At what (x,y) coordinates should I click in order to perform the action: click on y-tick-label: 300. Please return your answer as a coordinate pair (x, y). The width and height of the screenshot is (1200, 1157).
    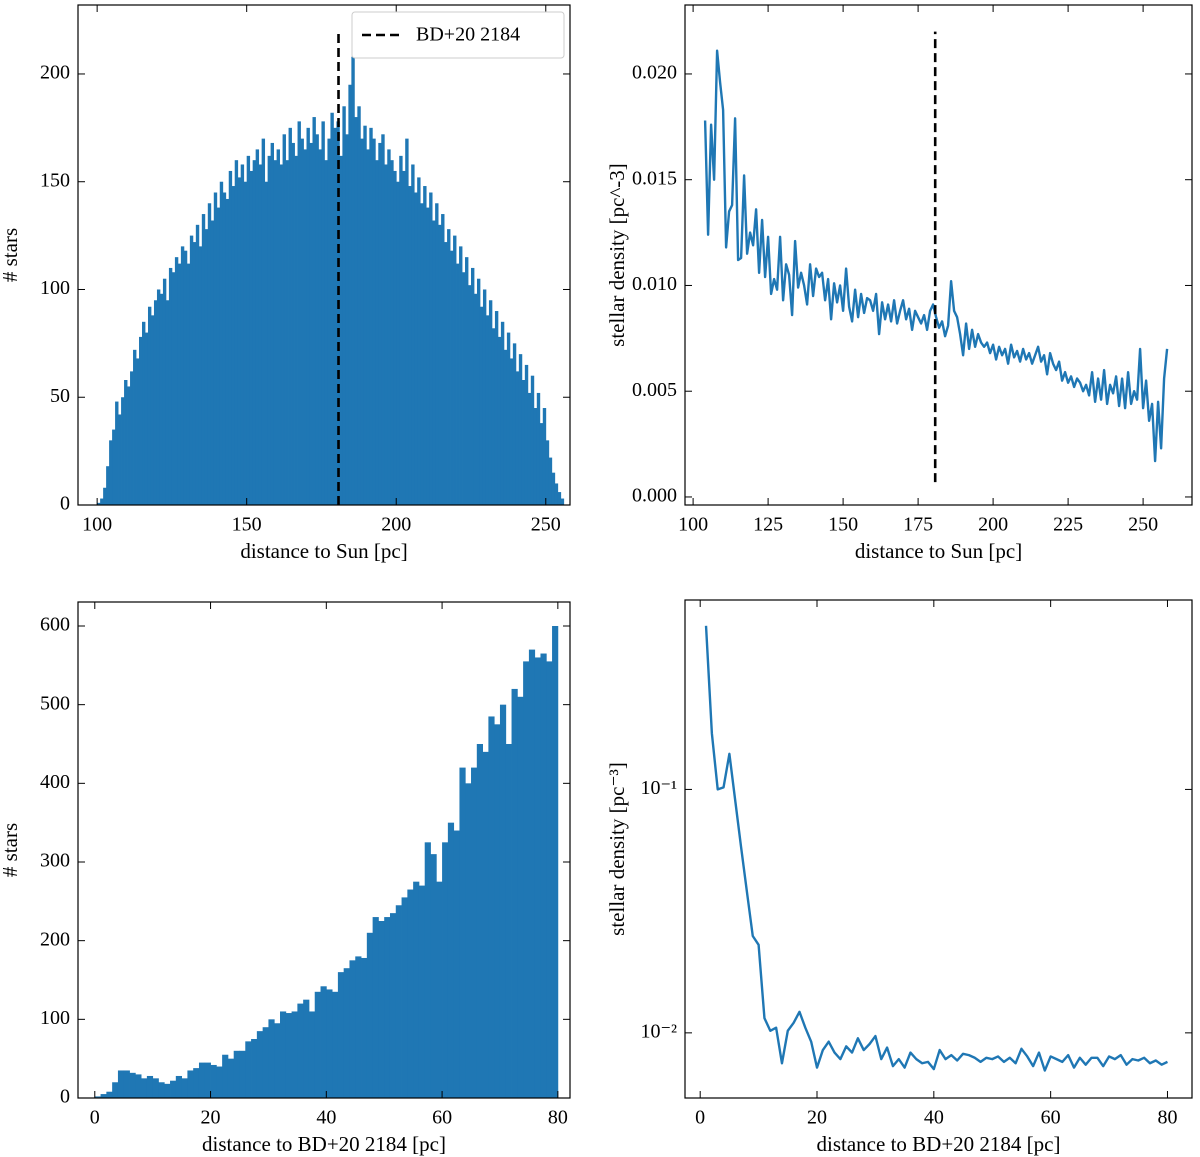
    Looking at the image, I should click on (55, 861).